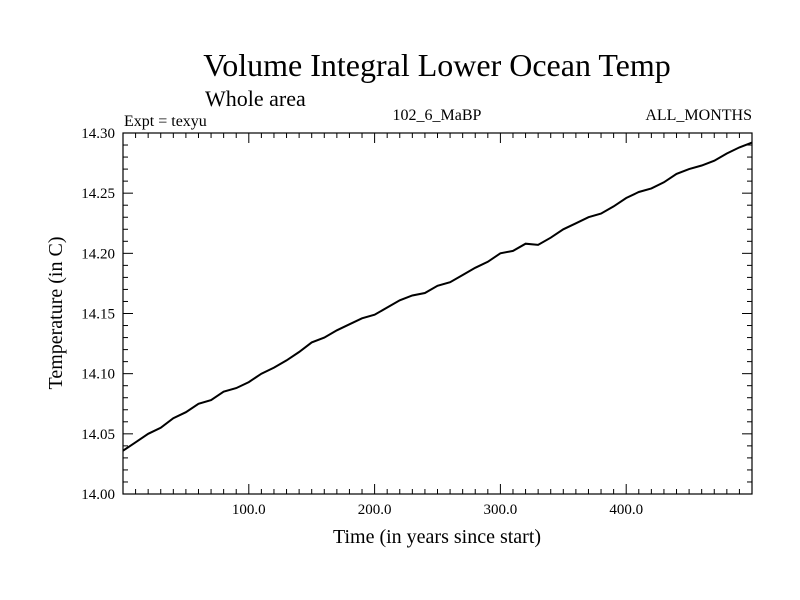 The width and height of the screenshot is (800, 600). What do you see at coordinates (437, 65) in the screenshot?
I see `chart-title: Volume Integral Lower Ocean Temp` at bounding box center [437, 65].